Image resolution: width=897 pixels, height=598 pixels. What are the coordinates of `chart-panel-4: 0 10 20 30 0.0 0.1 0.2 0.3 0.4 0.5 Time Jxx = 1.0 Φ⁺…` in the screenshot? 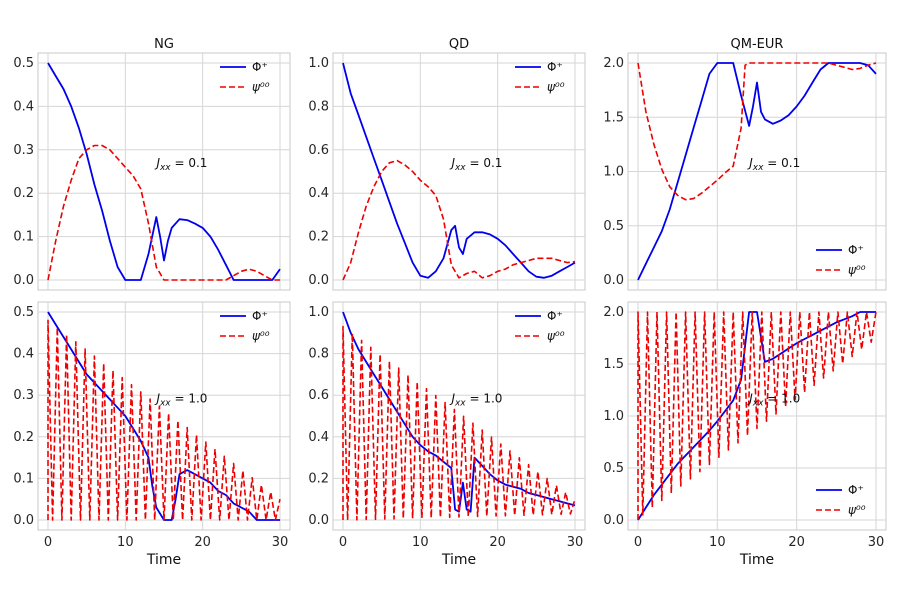 It's located at (152, 434).